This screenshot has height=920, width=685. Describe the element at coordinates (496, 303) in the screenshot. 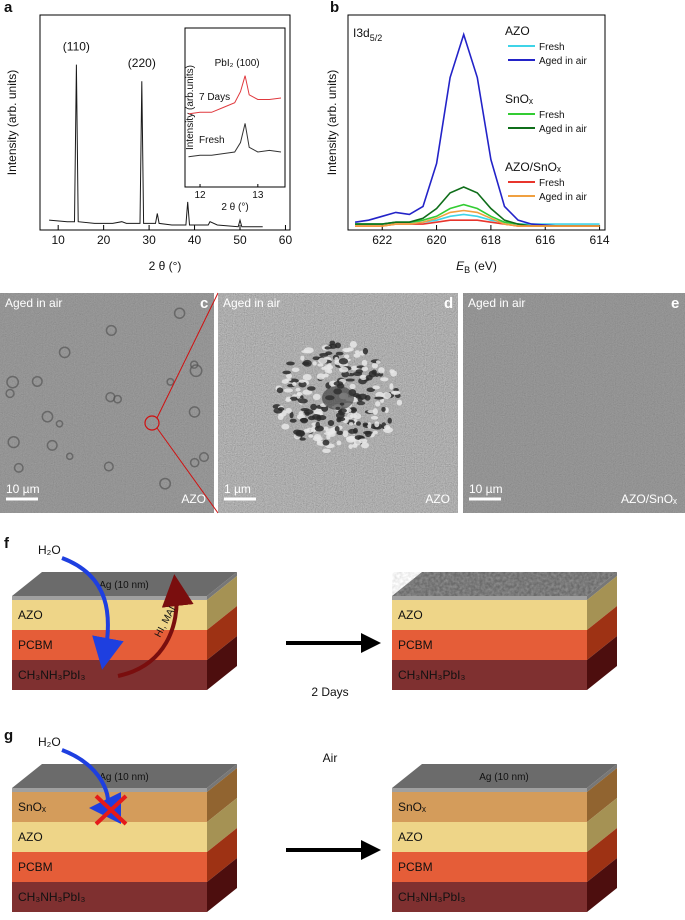

I see `image-caption: Aged in air` at that location.